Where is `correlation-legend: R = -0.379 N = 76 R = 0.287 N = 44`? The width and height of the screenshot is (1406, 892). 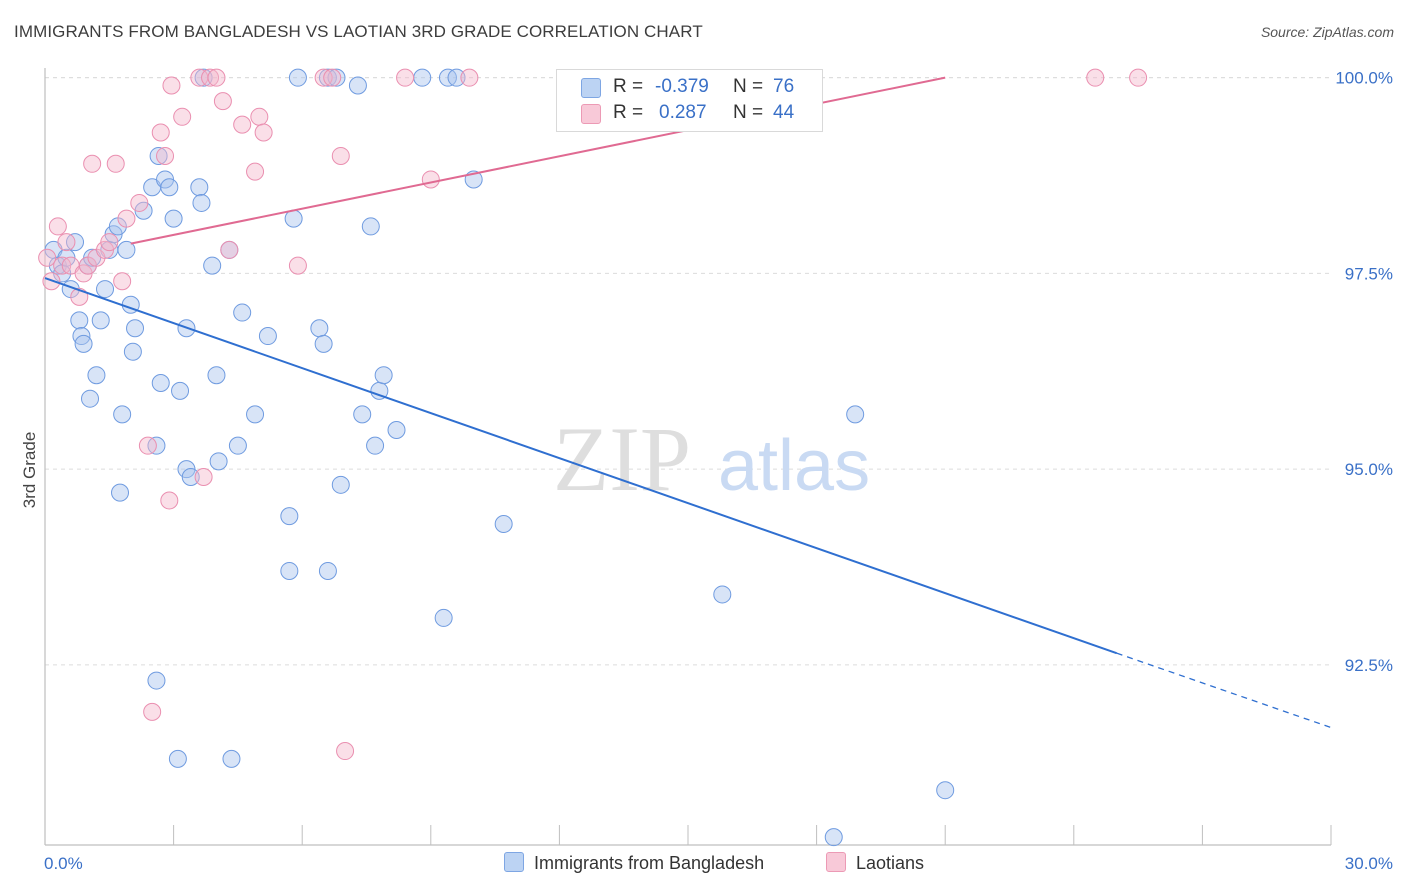 correlation-legend: R = -0.379 N = 76 R = 0.287 N = 44 is located at coordinates (689, 100).